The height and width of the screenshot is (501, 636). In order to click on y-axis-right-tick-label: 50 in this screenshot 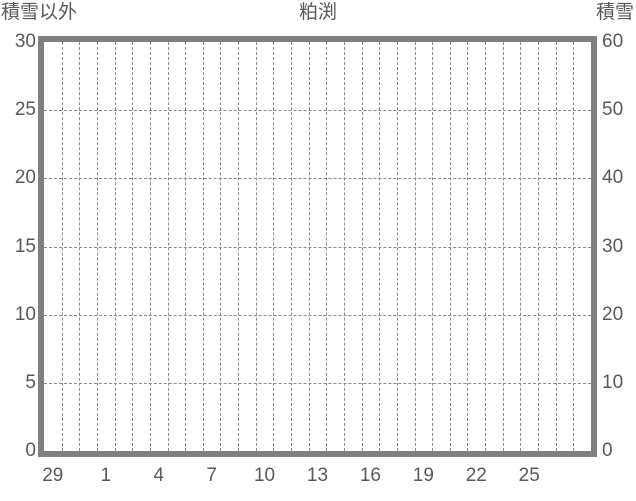, I will do `click(613, 110)`.